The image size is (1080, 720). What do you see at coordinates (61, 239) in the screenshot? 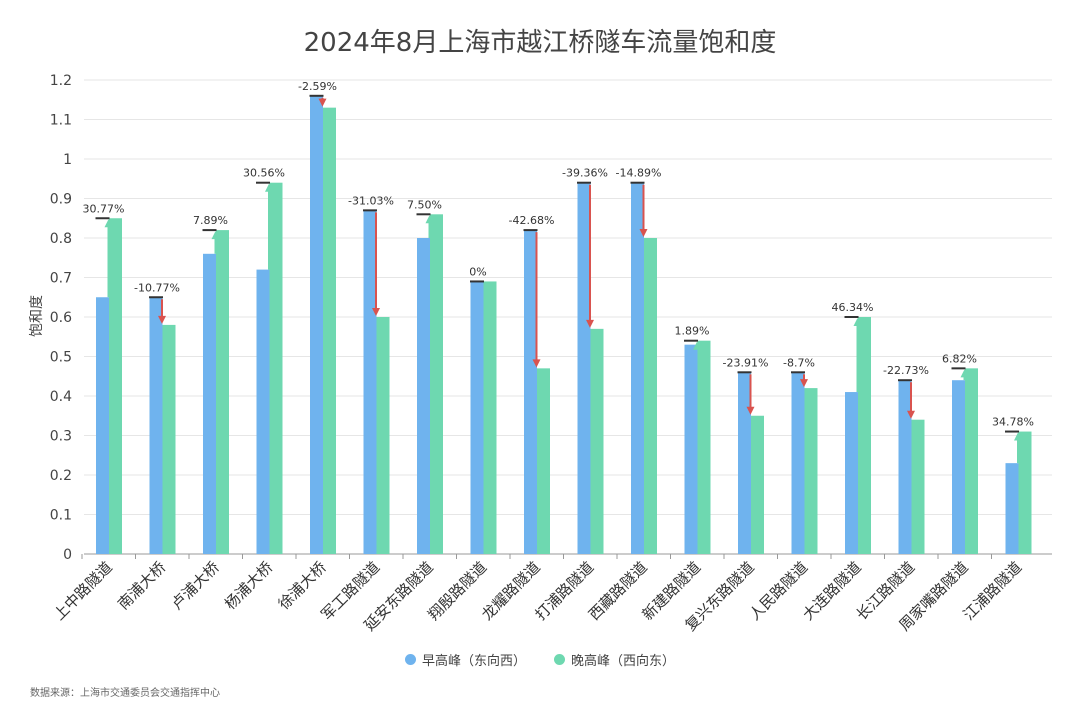
I see `y-tick-label: 0.8` at bounding box center [61, 239].